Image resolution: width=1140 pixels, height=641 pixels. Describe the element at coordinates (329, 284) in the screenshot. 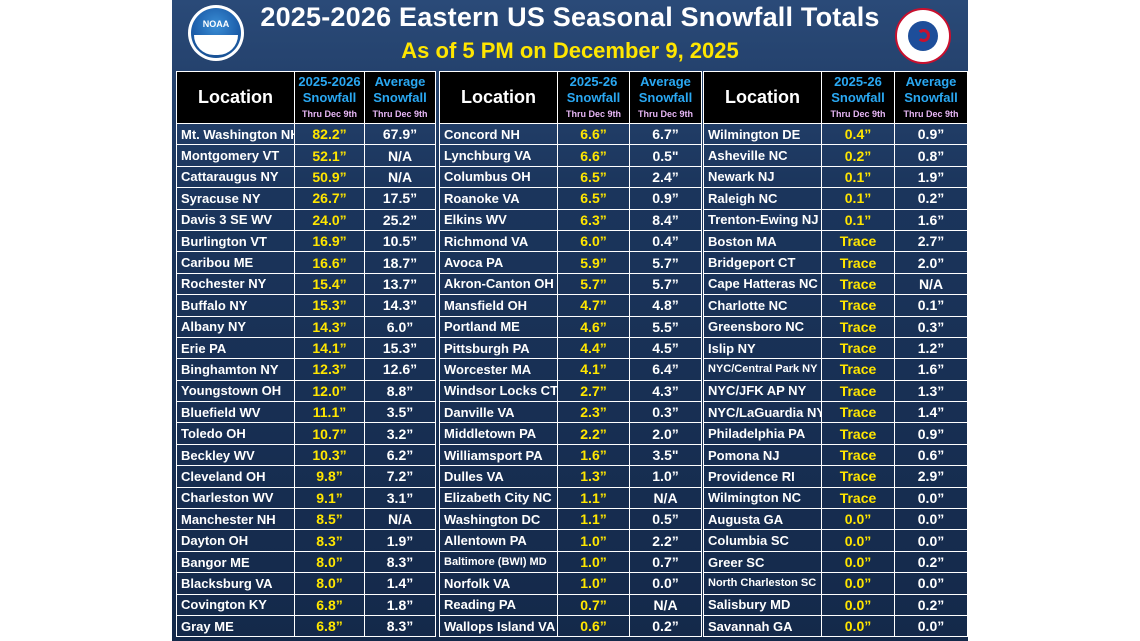

I see `season-snowfall-cell: 15.4”` at that location.